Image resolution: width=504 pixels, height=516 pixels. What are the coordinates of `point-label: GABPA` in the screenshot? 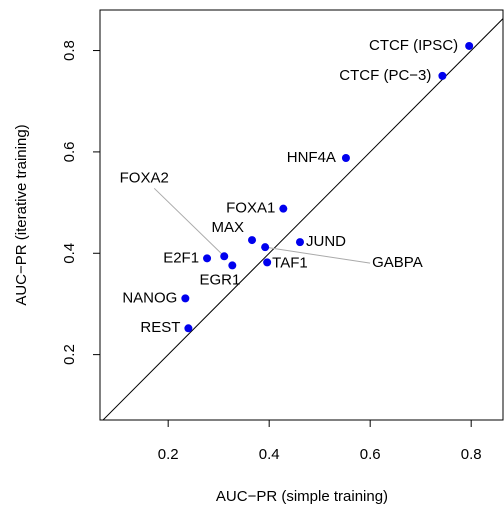 It's located at (397, 262).